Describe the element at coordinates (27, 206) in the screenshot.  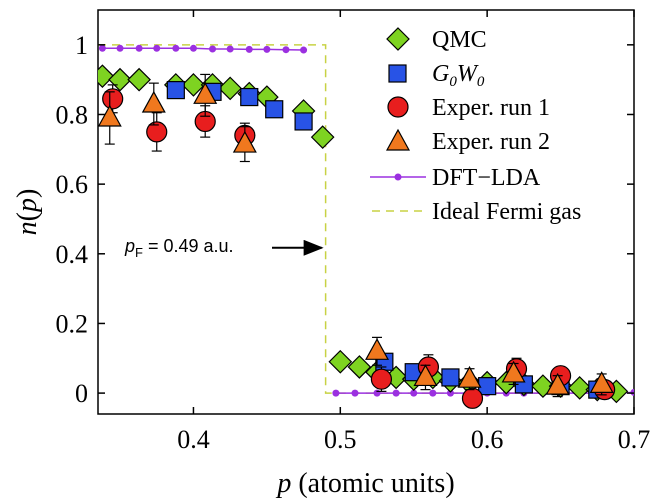
I see `y-axis-label-var: p` at that location.